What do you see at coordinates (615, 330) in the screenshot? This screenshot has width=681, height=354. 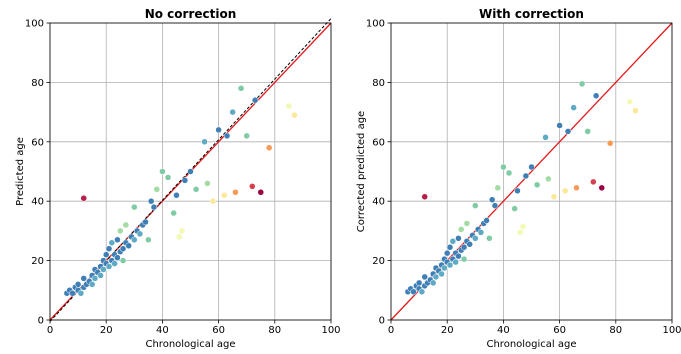 I see `x-tick-label: 80` at bounding box center [615, 330].